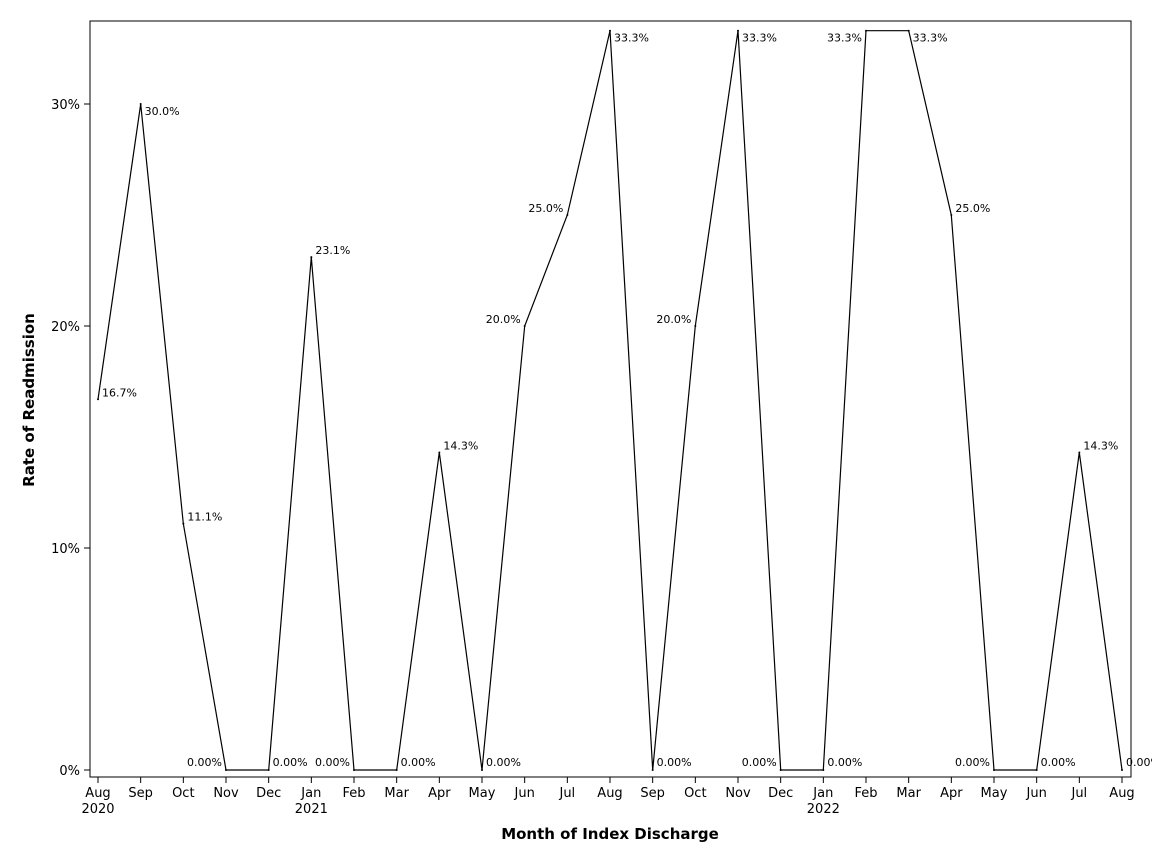 The height and width of the screenshot is (864, 1152). I want to click on y-tick-label: 0%, so click(69, 771).